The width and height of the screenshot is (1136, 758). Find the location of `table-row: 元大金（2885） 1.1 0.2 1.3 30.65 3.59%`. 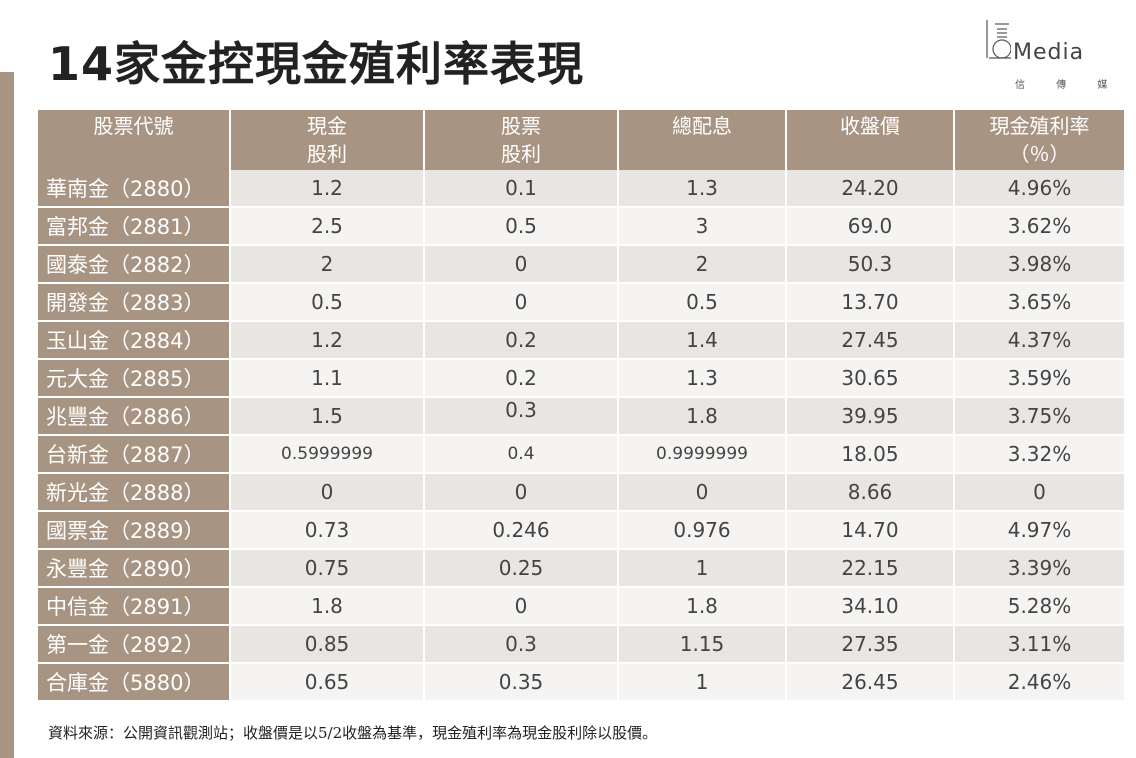

table-row: 元大金（2885） 1.1 0.2 1.3 30.65 3.59% is located at coordinates (581, 378).